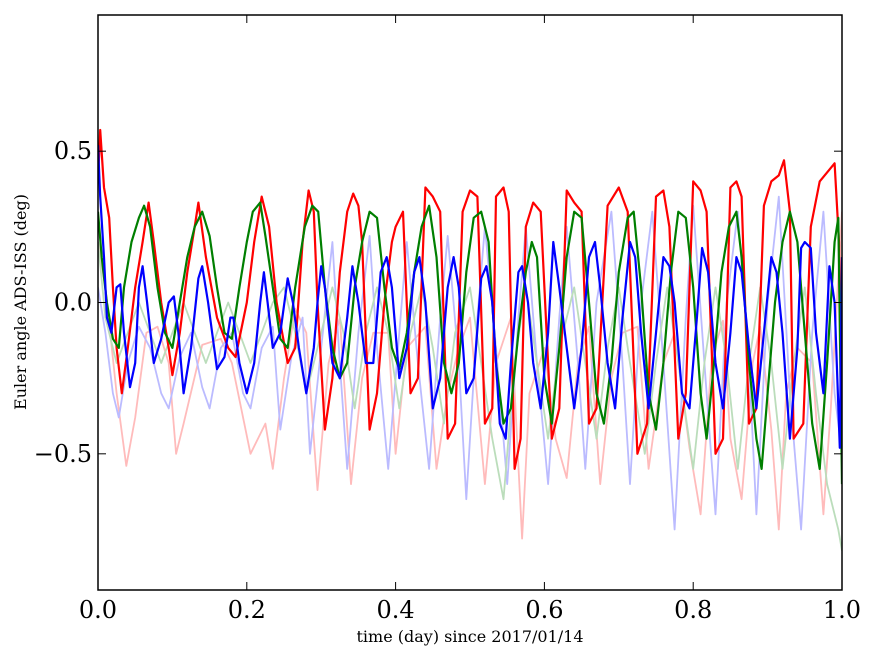 This screenshot has height=662, width=875. I want to click on y-tick-label: 0.0, so click(73, 303).